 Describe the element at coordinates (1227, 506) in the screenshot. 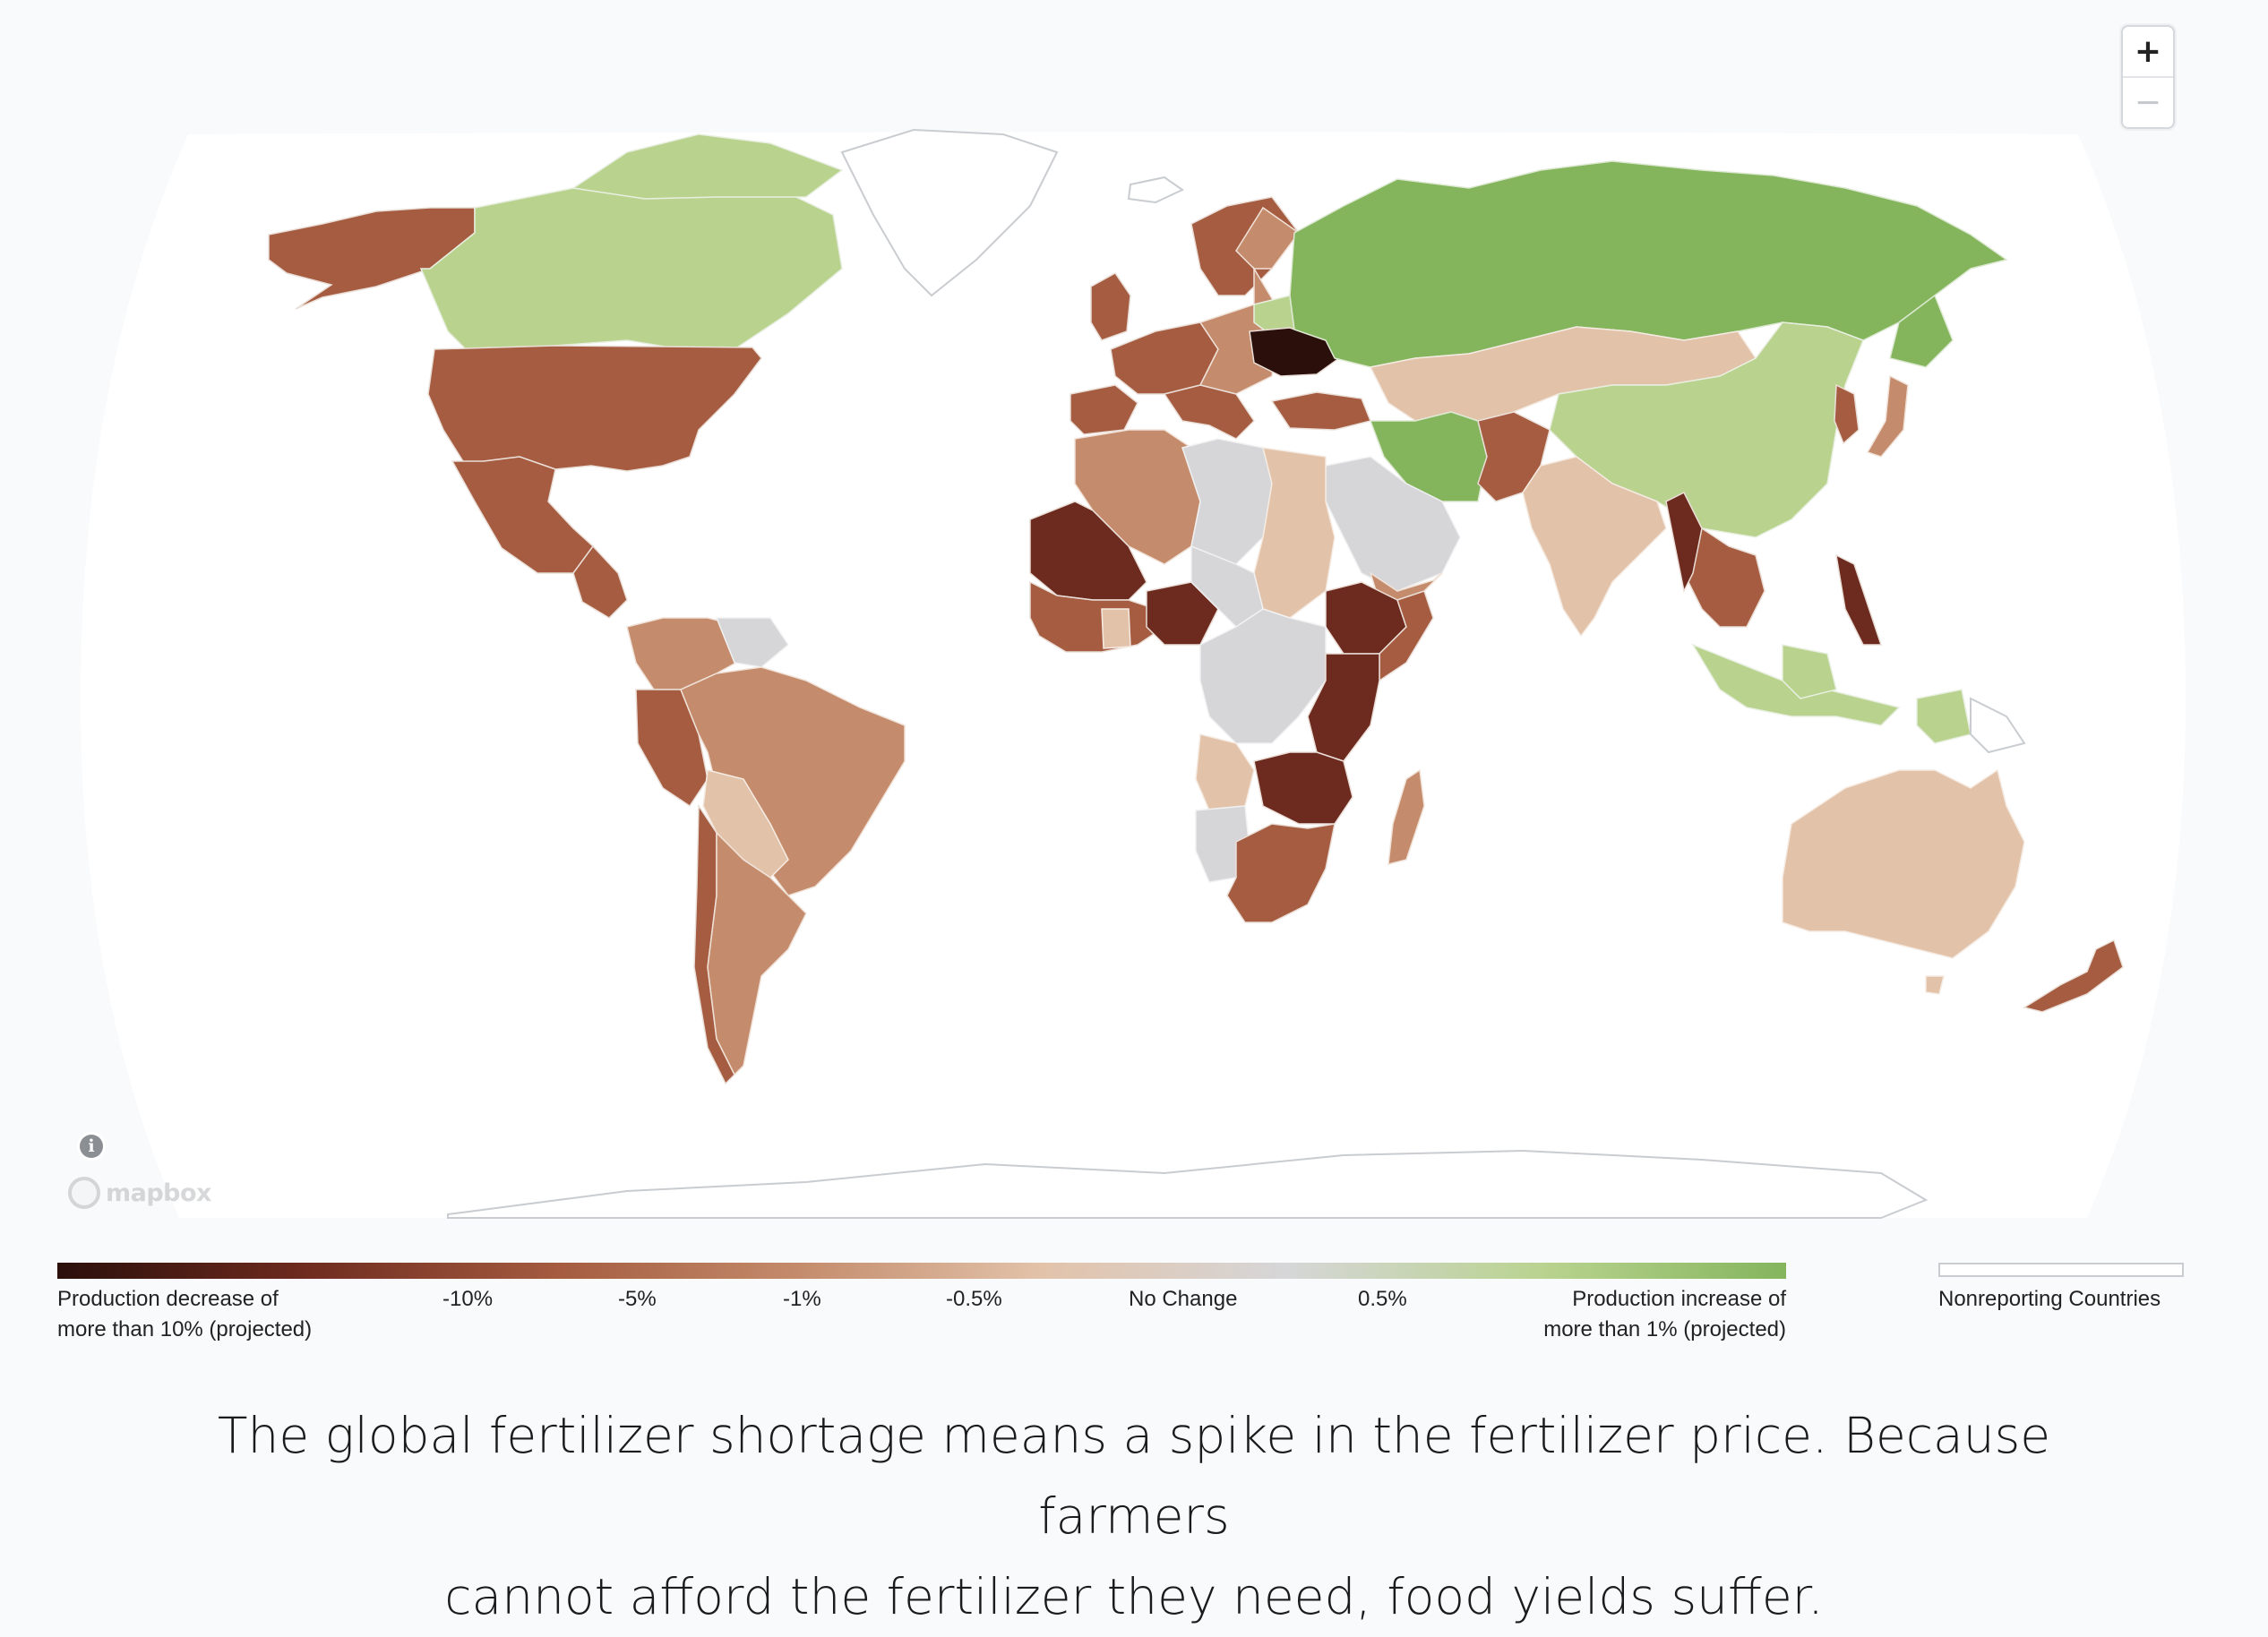

I see `sahara-central` at that location.